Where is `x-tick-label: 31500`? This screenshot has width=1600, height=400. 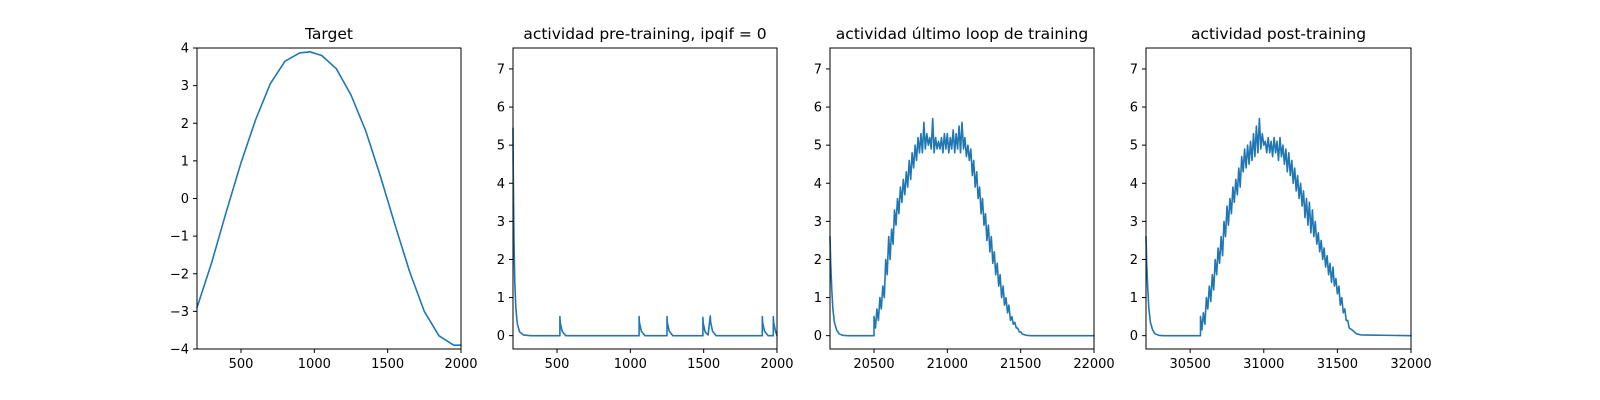
x-tick-label: 31500 is located at coordinates (1337, 364).